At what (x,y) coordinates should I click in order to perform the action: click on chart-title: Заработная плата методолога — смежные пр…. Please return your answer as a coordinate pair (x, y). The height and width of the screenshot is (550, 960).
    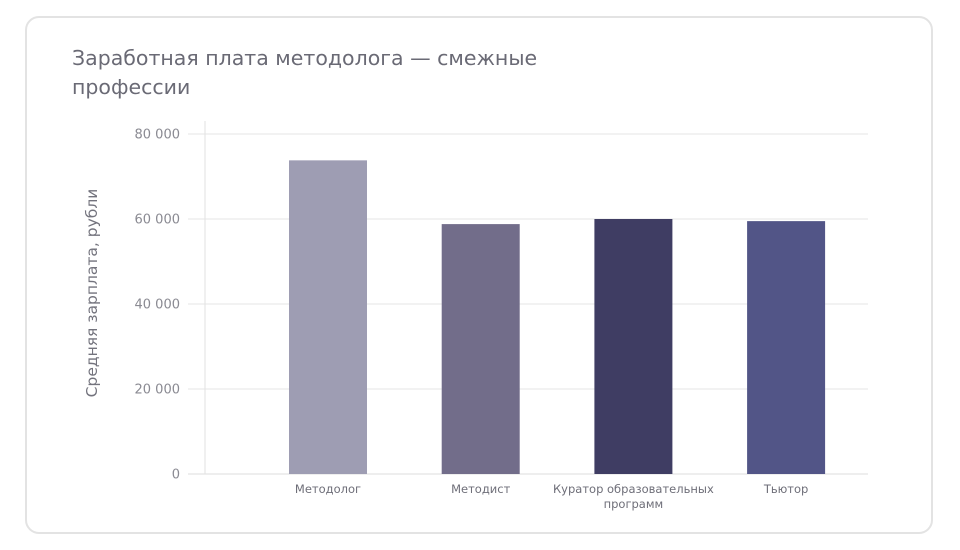
    Looking at the image, I should click on (305, 72).